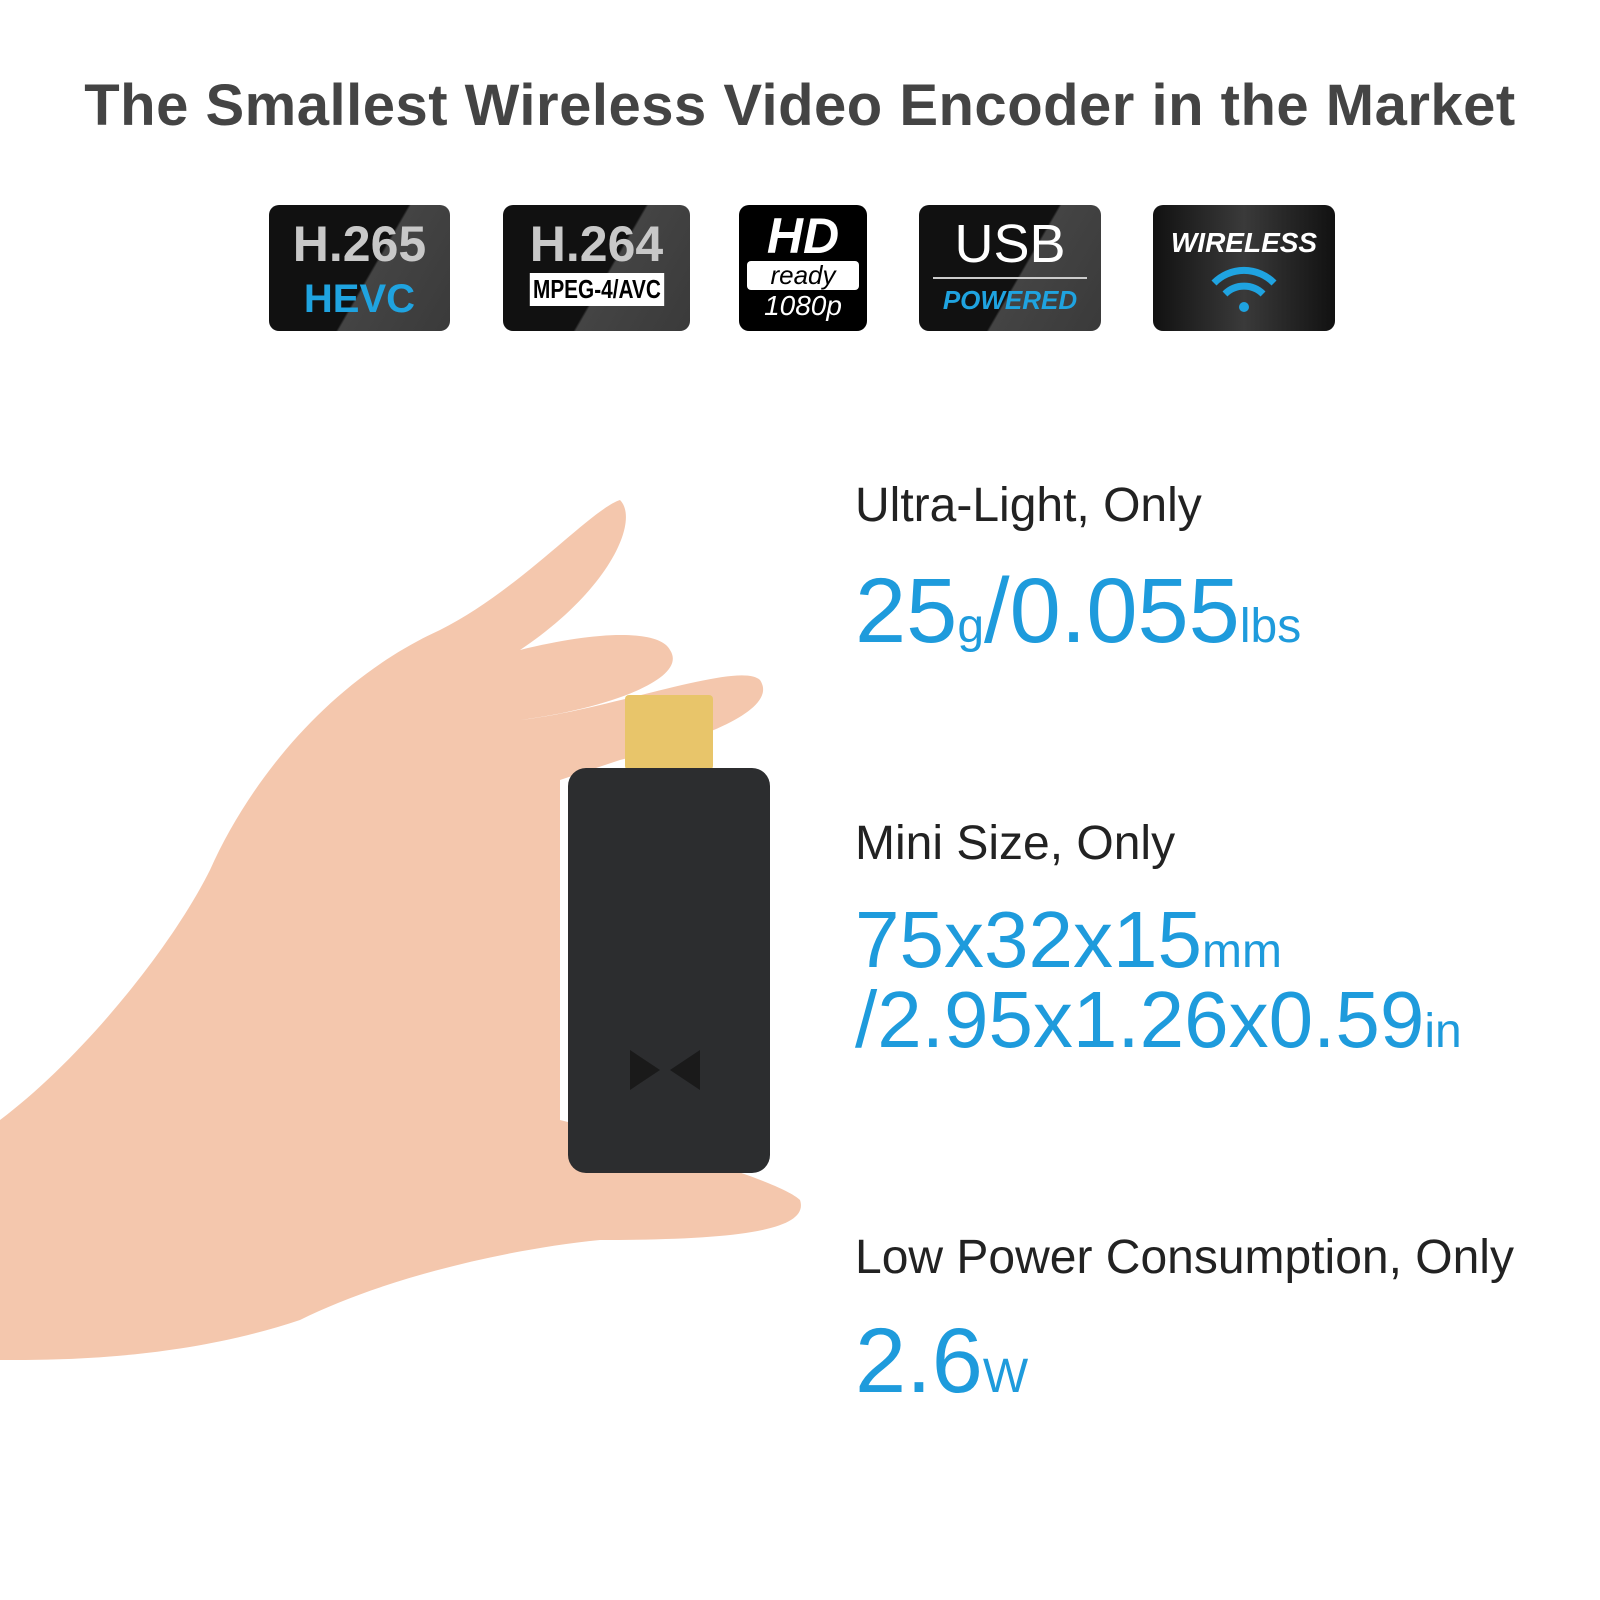  Describe the element at coordinates (1015, 843) in the screenshot. I see `size-label: Mini Size, Only` at that location.